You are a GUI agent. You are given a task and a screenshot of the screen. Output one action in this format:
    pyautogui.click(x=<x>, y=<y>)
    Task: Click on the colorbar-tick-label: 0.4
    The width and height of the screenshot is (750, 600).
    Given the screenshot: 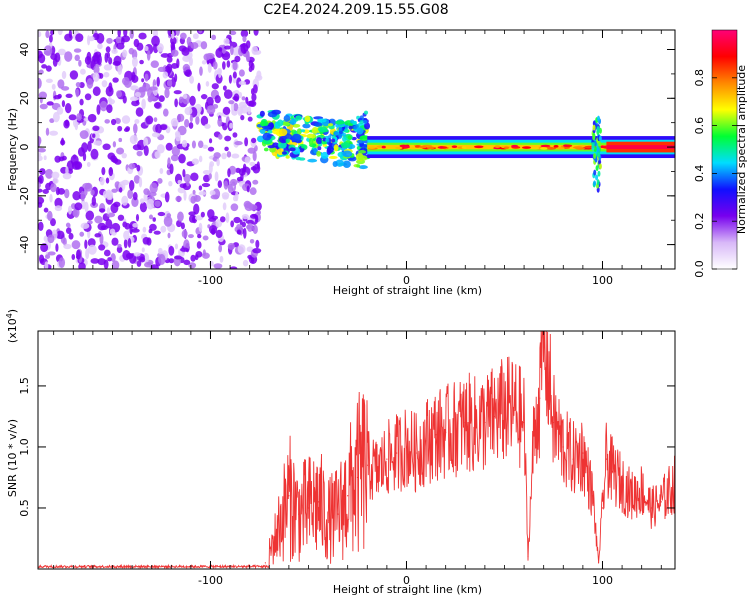 What is the action you would take?
    pyautogui.click(x=699, y=174)
    